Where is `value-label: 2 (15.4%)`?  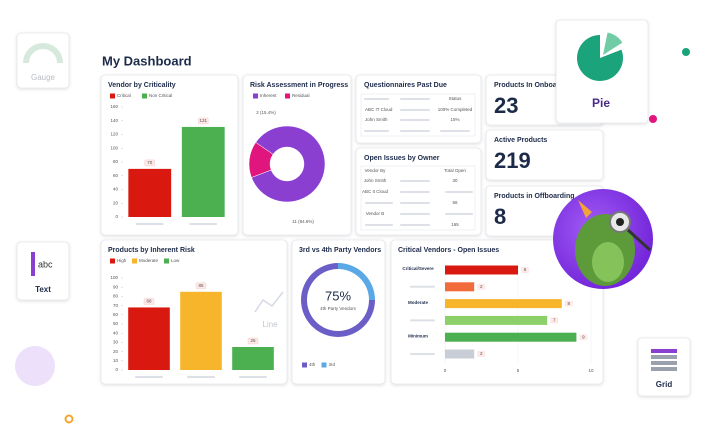 value-label: 2 (15.4%) is located at coordinates (266, 112).